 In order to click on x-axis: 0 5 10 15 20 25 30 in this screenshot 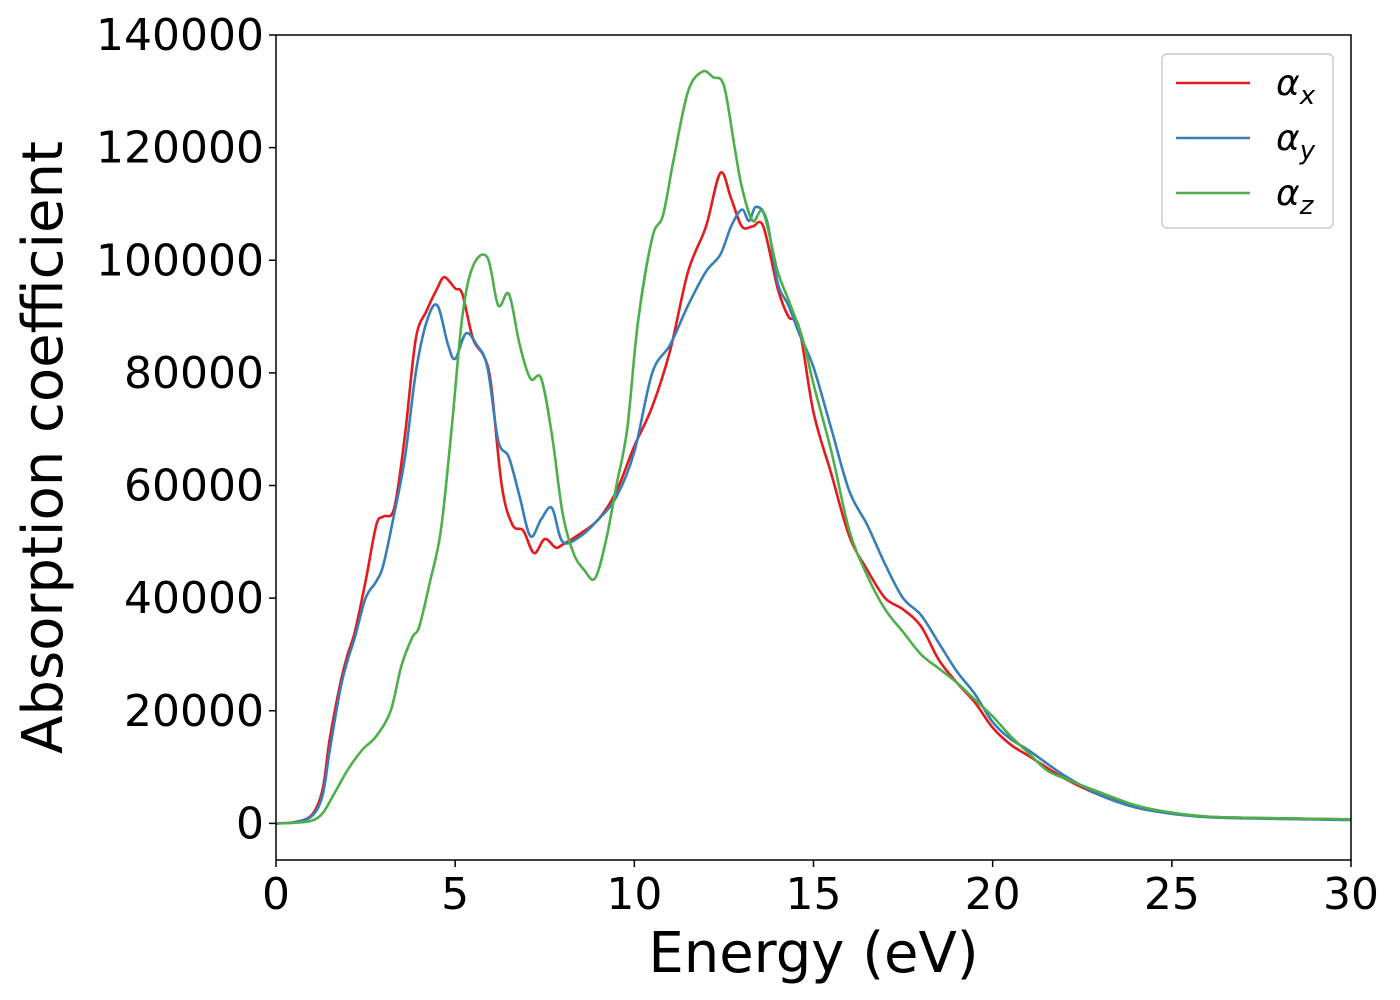, I will do `click(820, 890)`.